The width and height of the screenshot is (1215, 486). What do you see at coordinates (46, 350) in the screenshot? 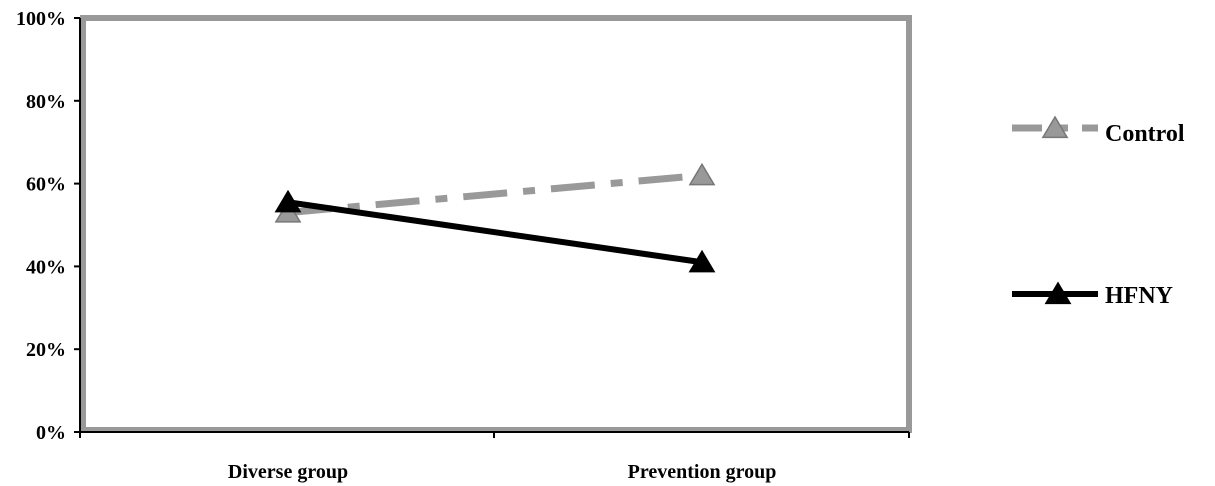
I see `y-tick-label: 20%` at bounding box center [46, 350].